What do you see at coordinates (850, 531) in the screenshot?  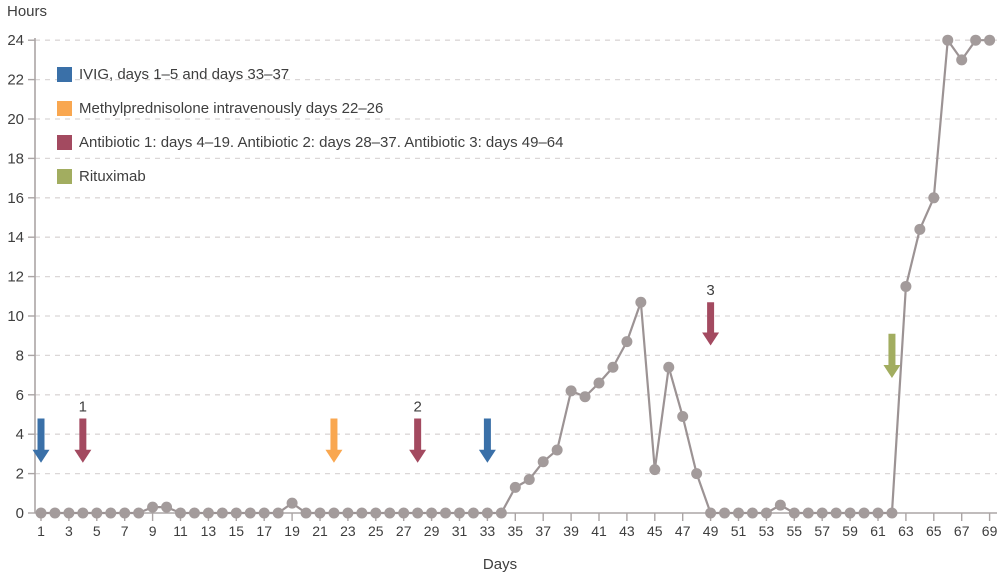 I see `x-tick-label-59: 59` at bounding box center [850, 531].